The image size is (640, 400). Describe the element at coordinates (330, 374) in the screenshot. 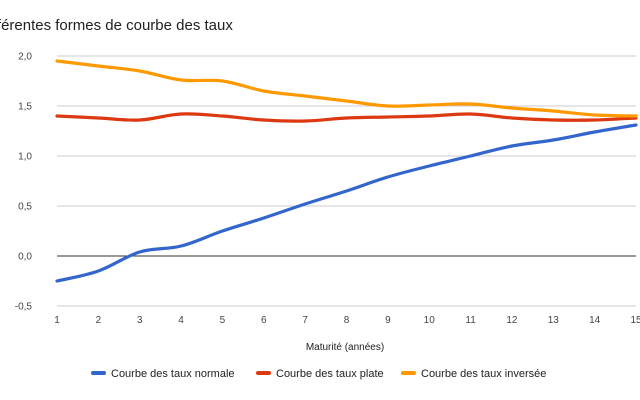

I see `legend-label: Courbe des taux plate` at that location.